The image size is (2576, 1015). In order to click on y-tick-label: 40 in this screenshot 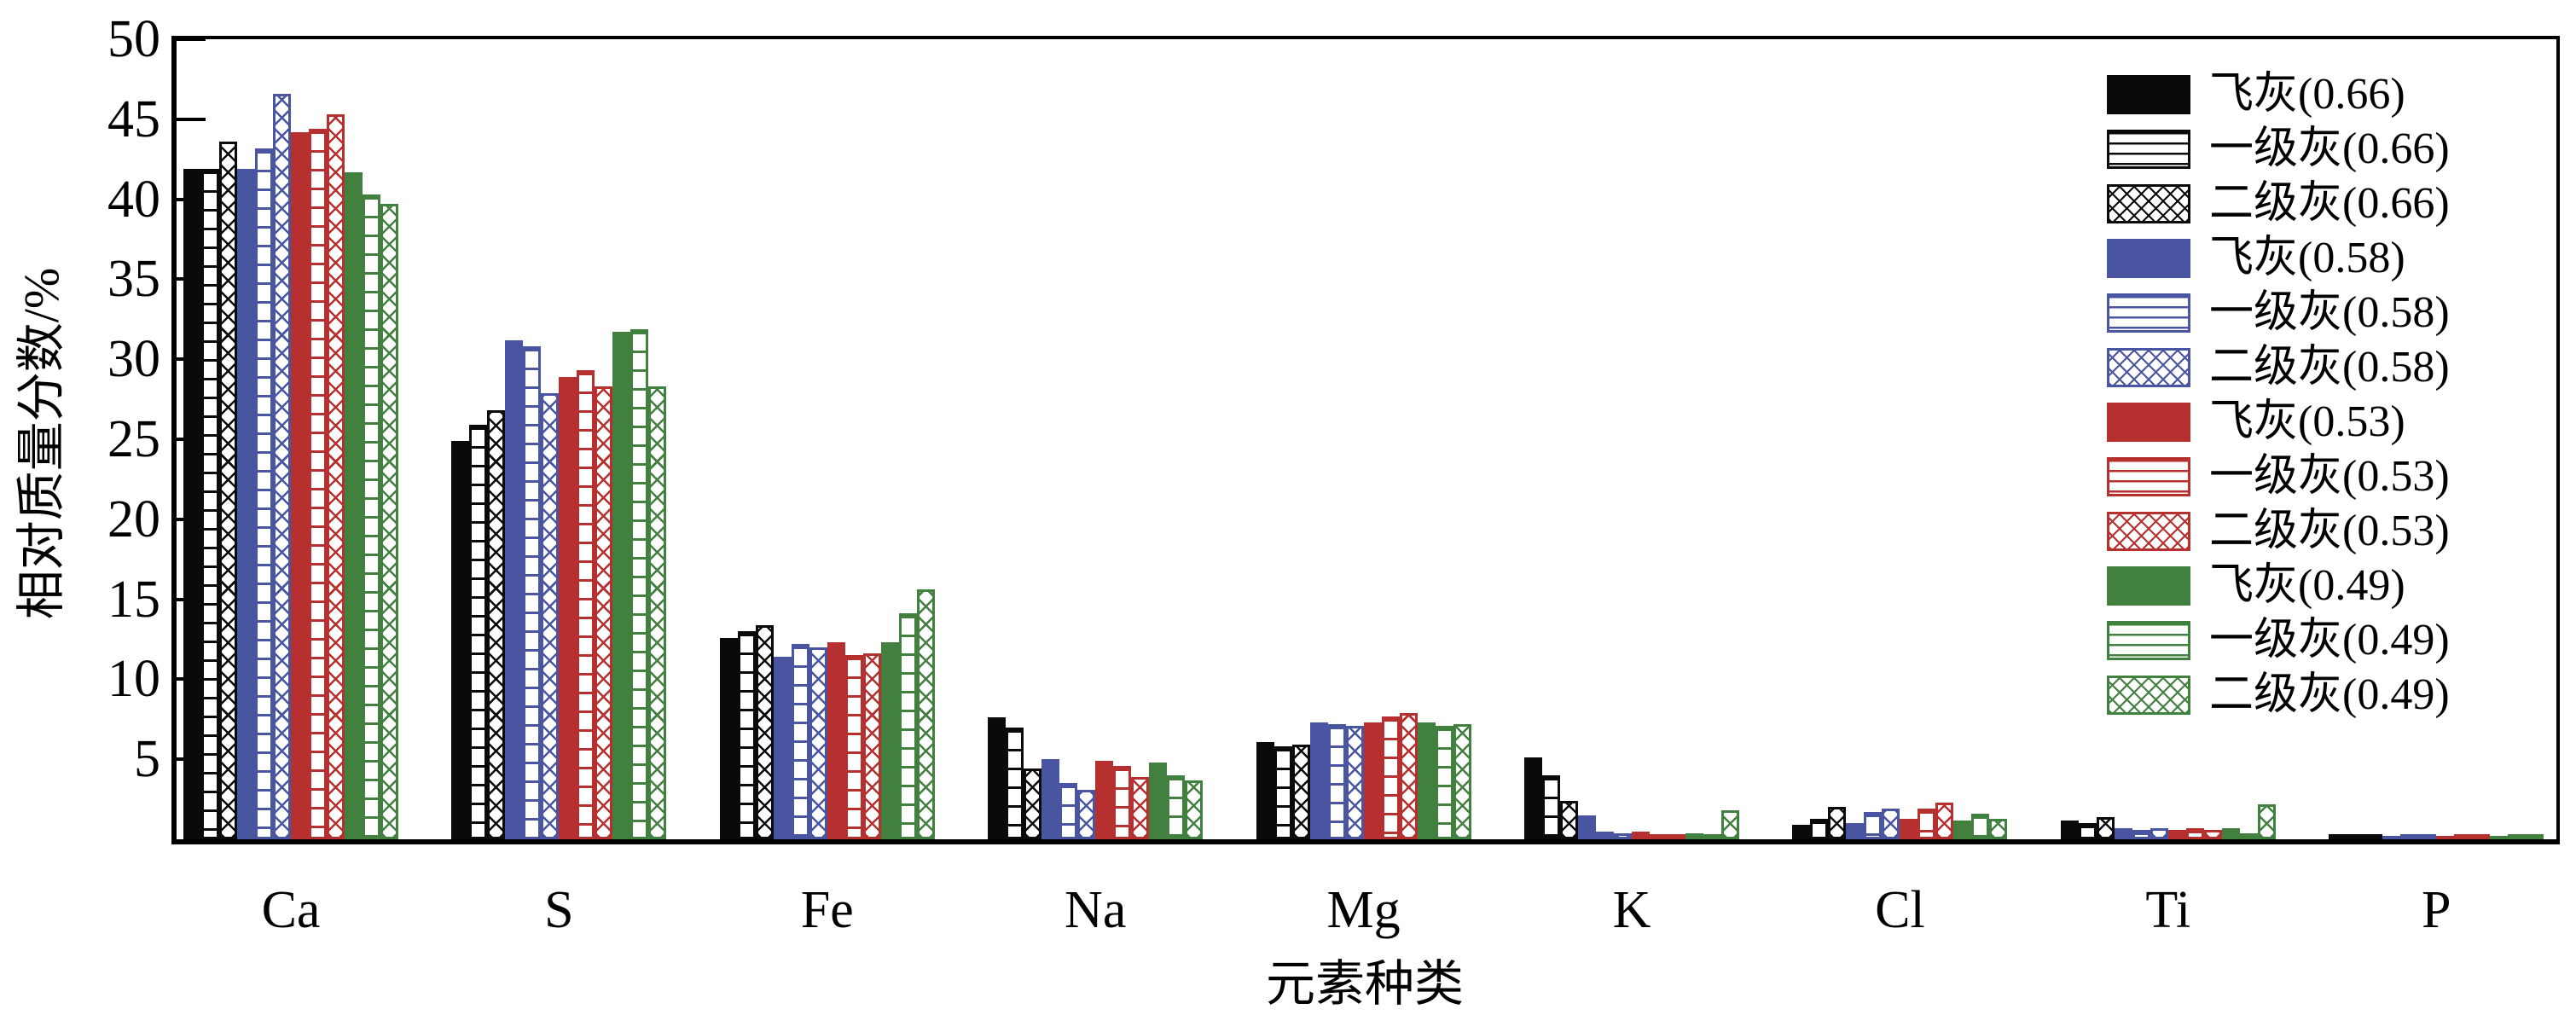, I will do `click(133, 199)`.